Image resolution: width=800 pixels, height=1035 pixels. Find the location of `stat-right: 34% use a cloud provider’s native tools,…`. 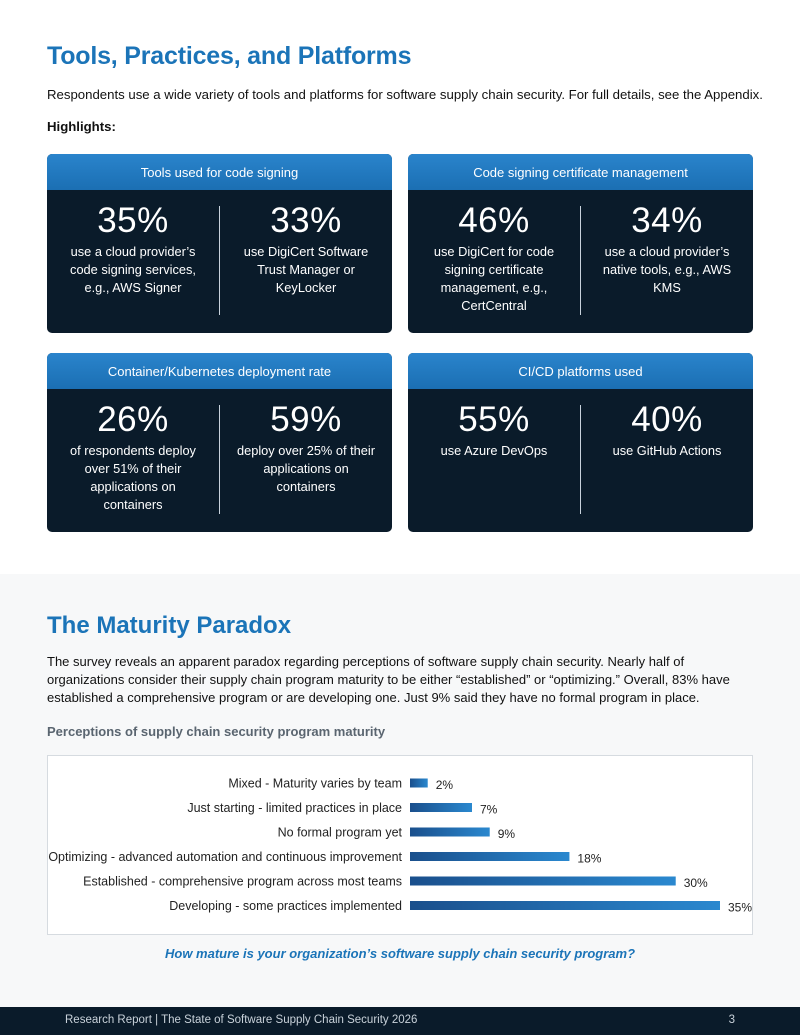

stat-right: 34% use a cloud provider’s native tools,… is located at coordinates (667, 248).